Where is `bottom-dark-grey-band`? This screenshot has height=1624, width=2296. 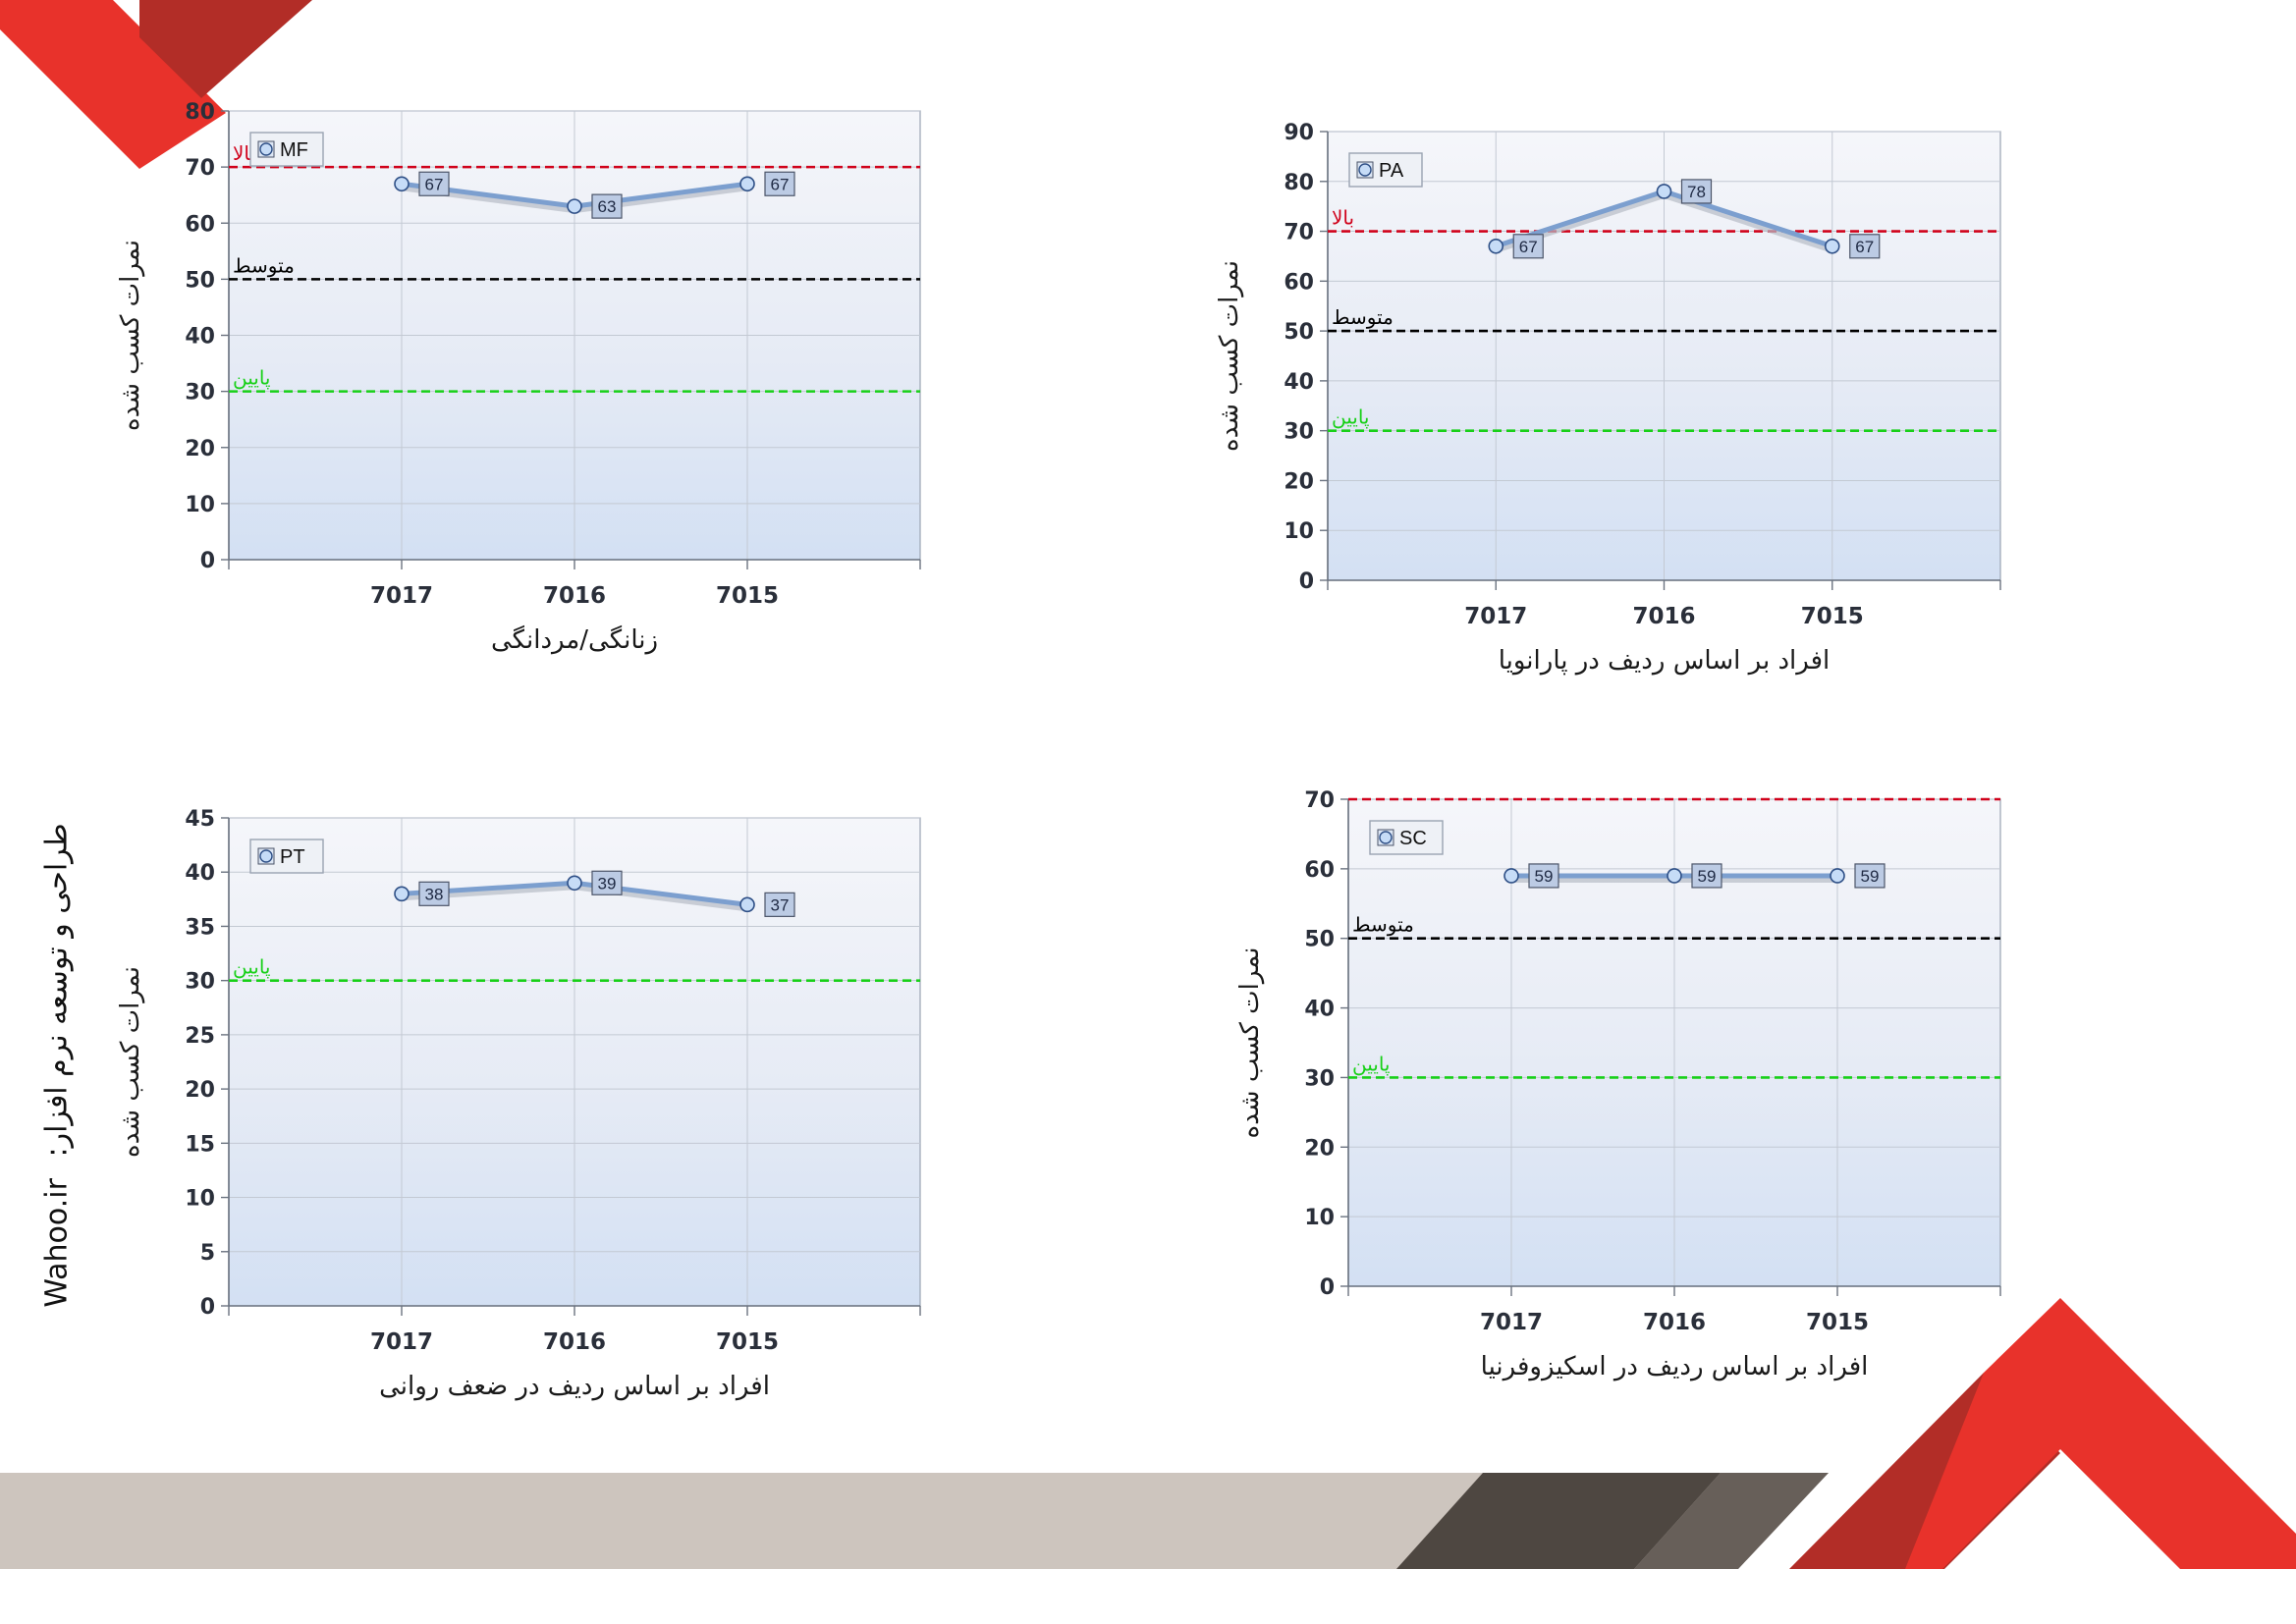
bottom-dark-grey-band is located at coordinates (1558, 1521).